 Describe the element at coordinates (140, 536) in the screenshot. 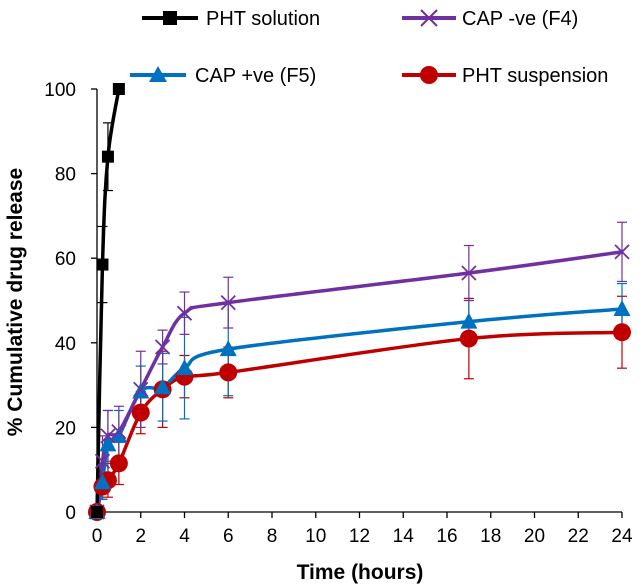

I see `x-tick-label: 2` at that location.